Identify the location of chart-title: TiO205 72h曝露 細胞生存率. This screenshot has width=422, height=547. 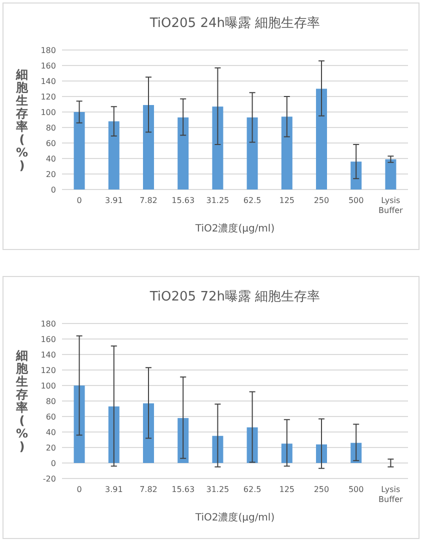
(234, 296).